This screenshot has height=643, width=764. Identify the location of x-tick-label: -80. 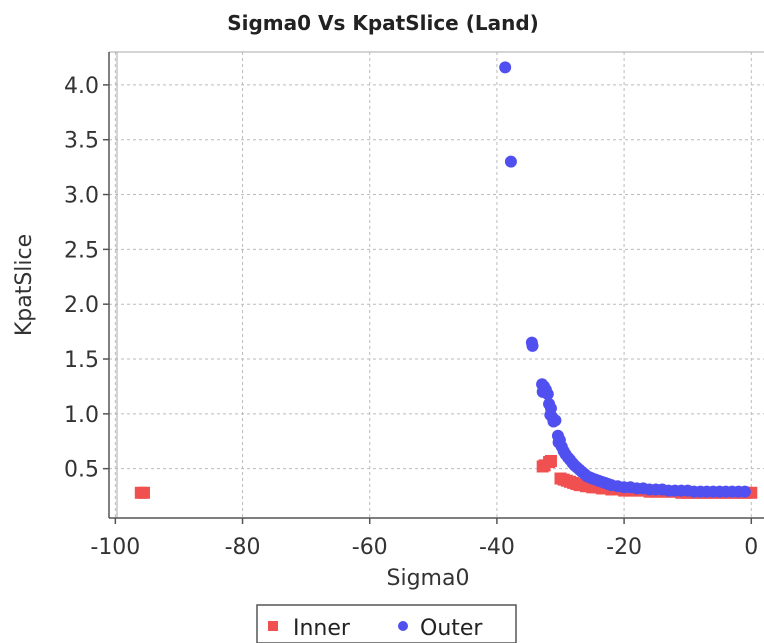
(243, 547).